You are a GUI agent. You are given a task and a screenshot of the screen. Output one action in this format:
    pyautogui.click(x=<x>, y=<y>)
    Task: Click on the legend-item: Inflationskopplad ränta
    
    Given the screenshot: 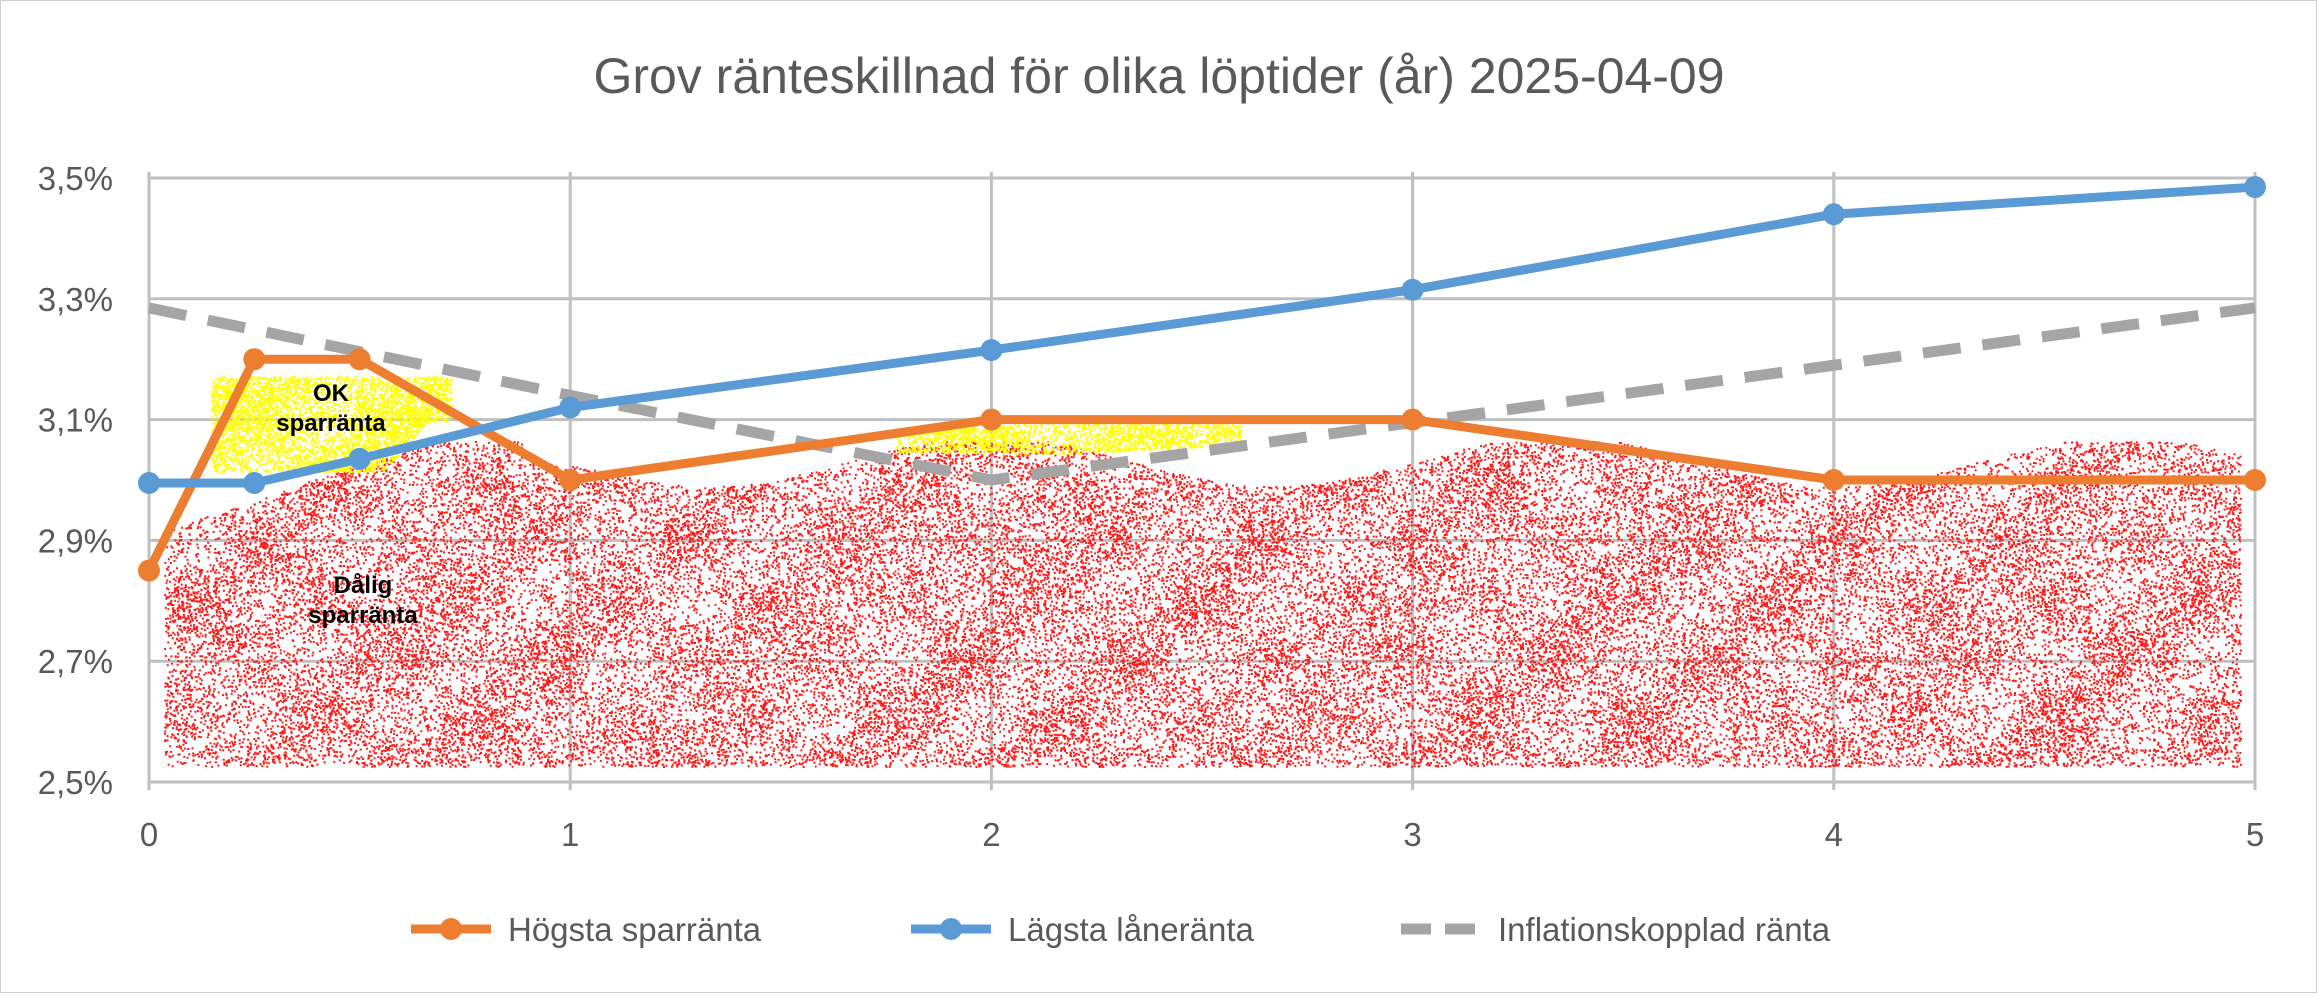 What is the action you would take?
    pyautogui.click(x=1616, y=929)
    